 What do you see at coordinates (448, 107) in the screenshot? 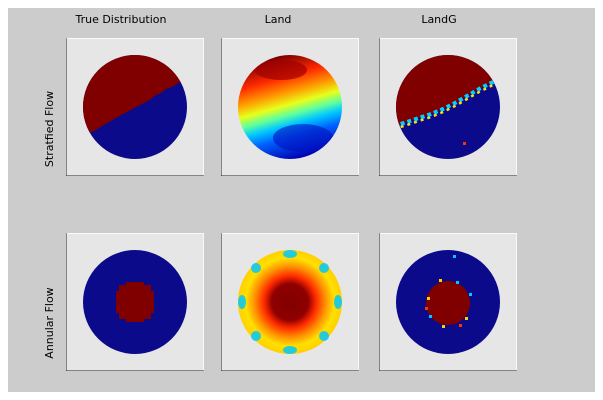
I see `panel-stratified-landg` at bounding box center [448, 107].